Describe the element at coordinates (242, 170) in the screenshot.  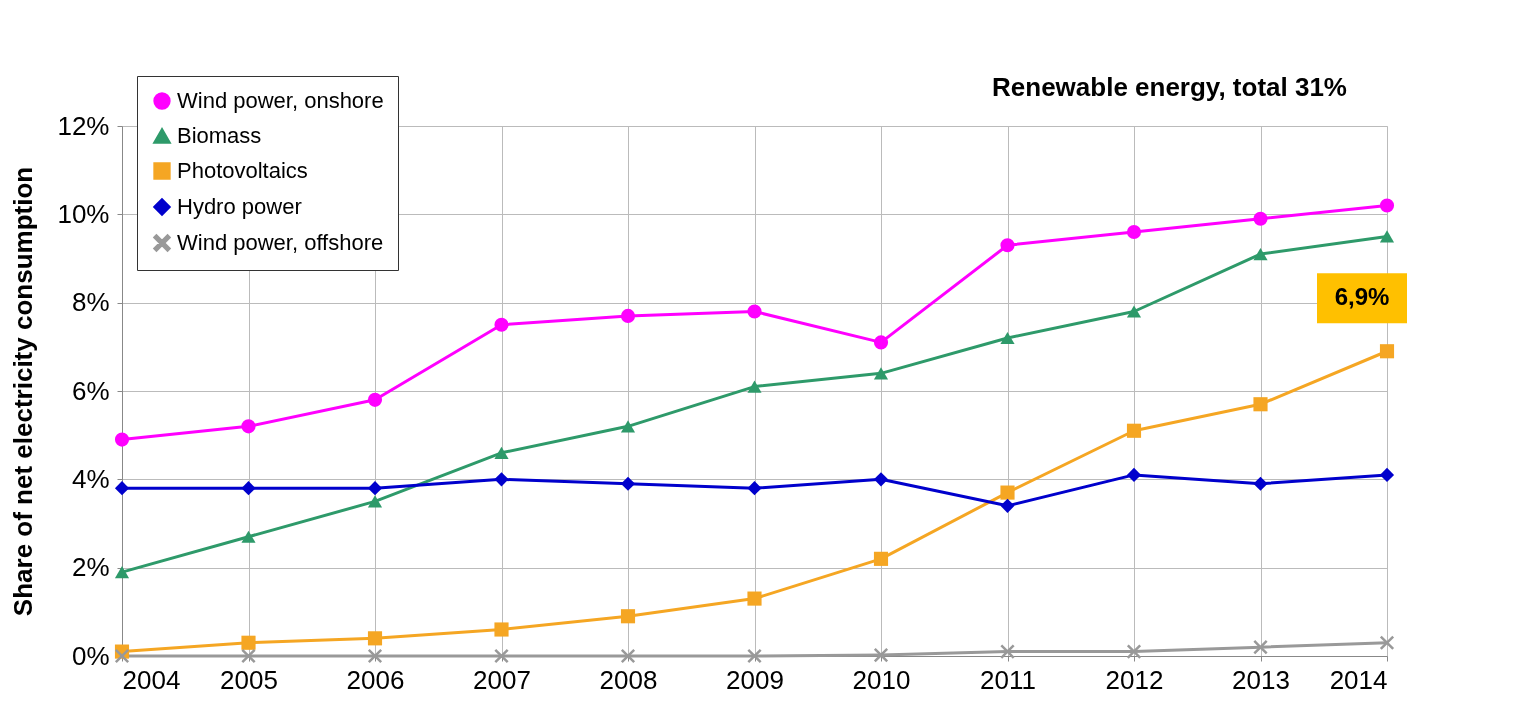
I see `legend-label: Photovoltaics` at that location.